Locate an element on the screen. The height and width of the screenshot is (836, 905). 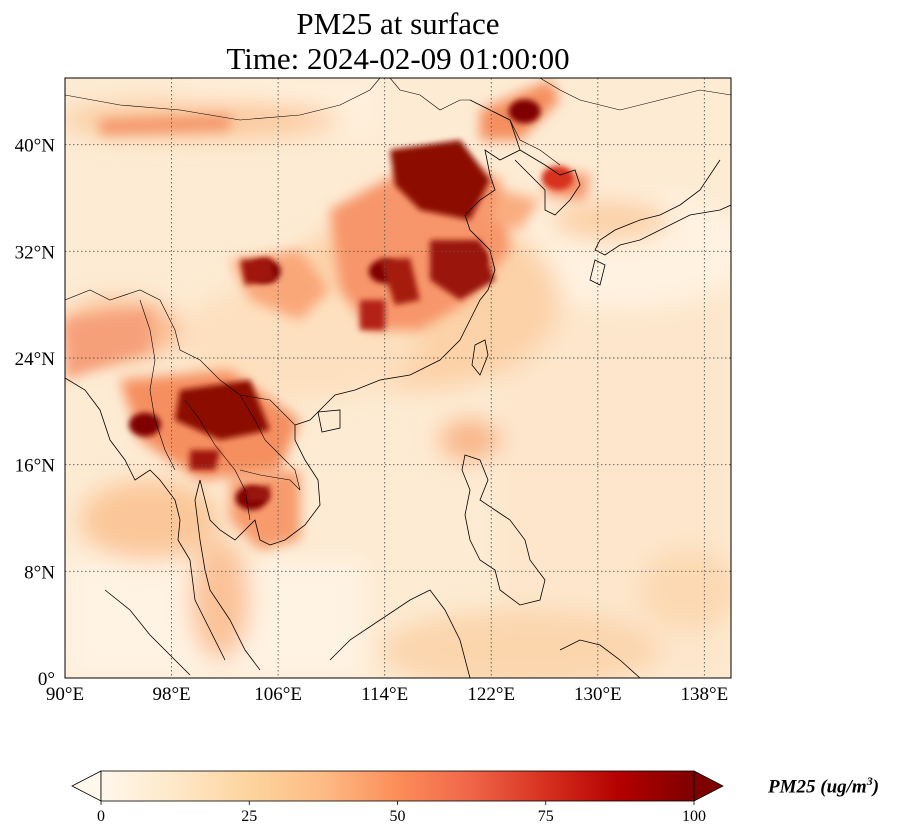
colorbar-tick-label: 25 is located at coordinates (249, 816).